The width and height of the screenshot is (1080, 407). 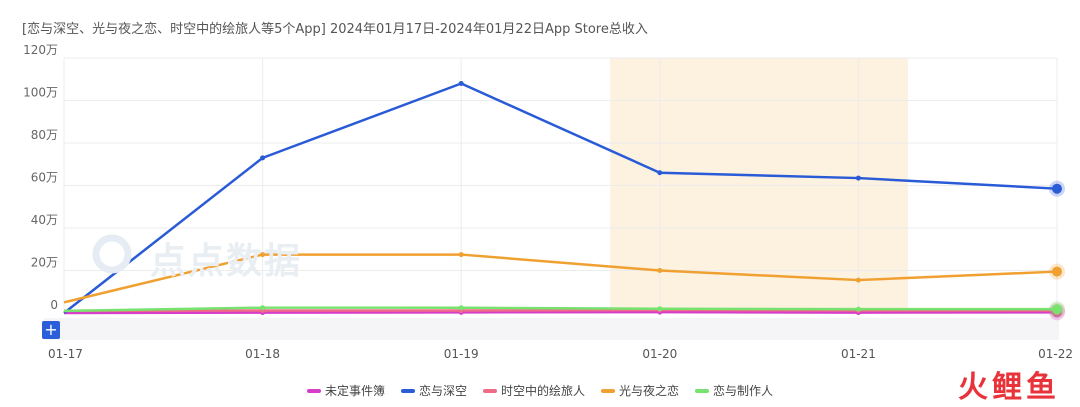 I want to click on x-tick-label: 01-22, so click(x=1055, y=354).